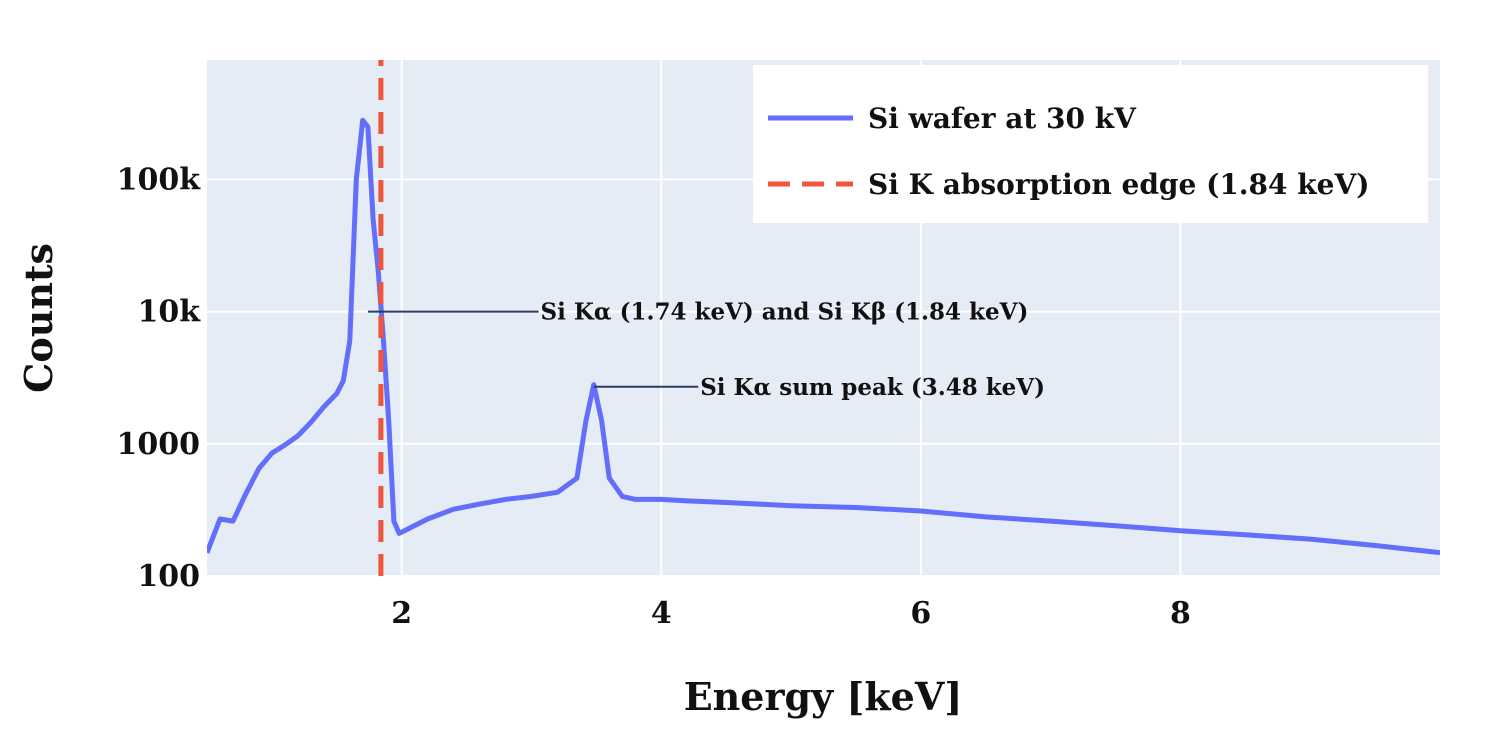 The image size is (1500, 750). I want to click on y-axis-ticks: 100 1000 10k 100k, so click(159, 378).